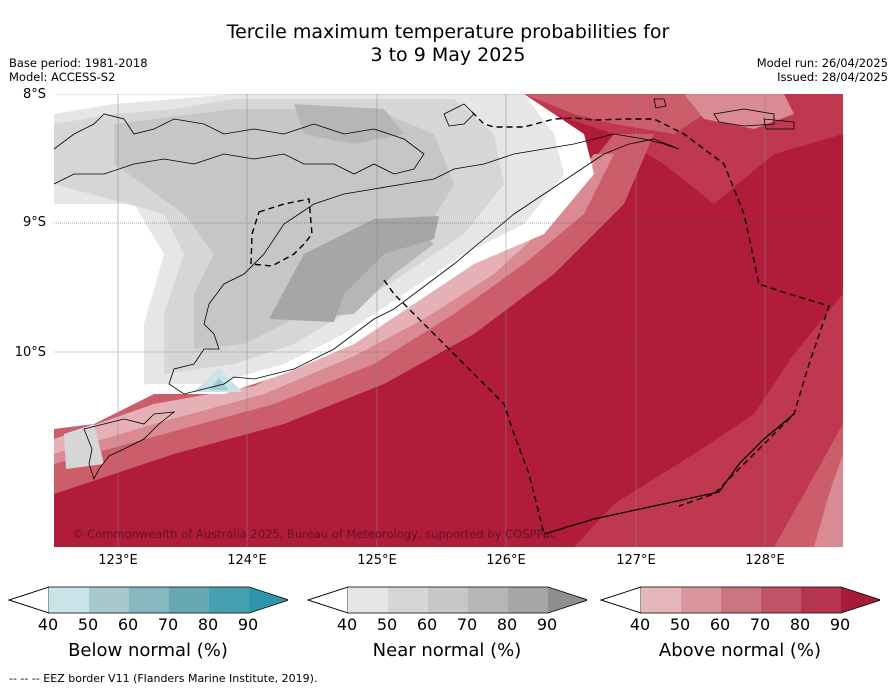 The width and height of the screenshot is (896, 690). Describe the element at coordinates (248, 624) in the screenshot. I see `cbar-below-tick-90: 90` at that location.